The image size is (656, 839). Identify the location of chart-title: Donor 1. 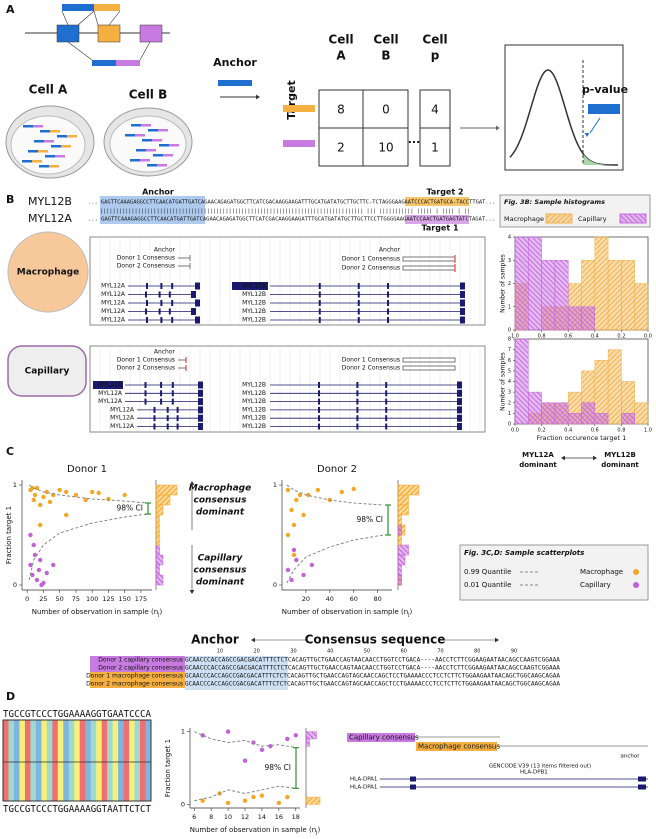
(87, 469).